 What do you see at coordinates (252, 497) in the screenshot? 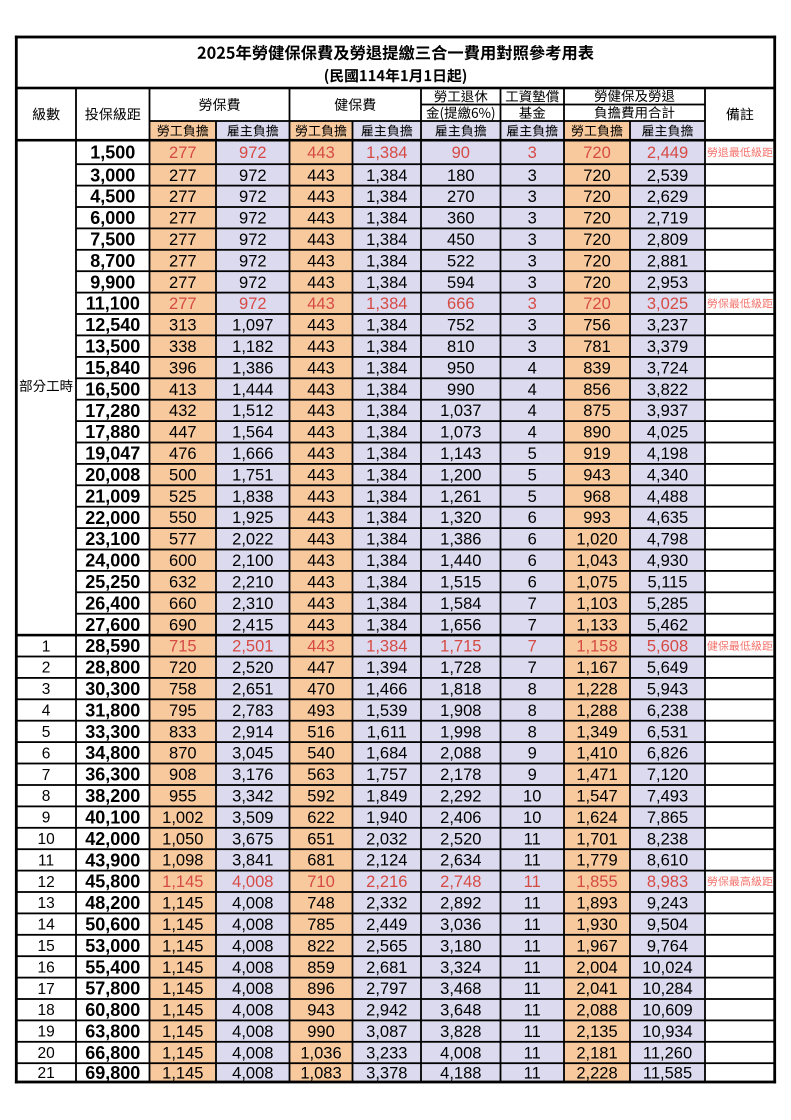
I see `svg-text: 1,838` at bounding box center [252, 497].